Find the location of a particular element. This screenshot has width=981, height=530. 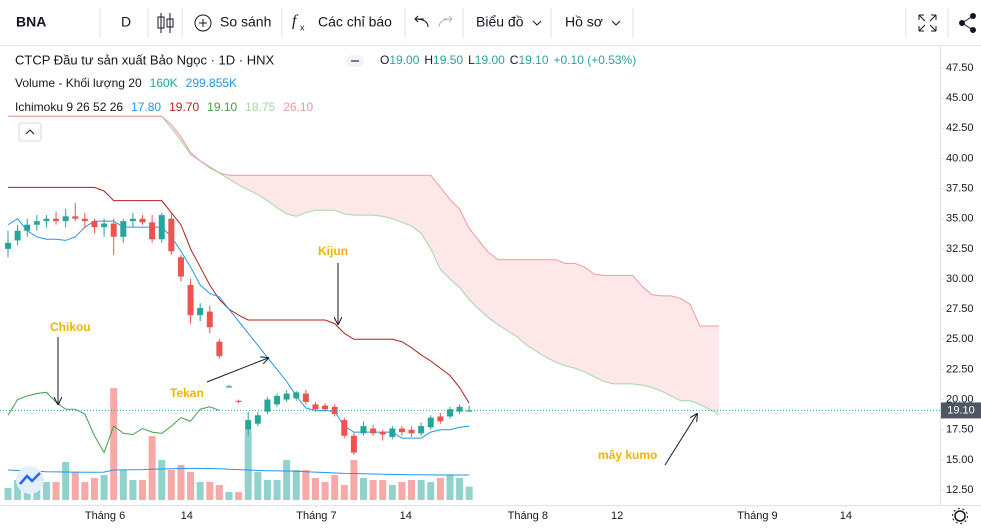

y-tick-label: 45.00 is located at coordinates (960, 98).